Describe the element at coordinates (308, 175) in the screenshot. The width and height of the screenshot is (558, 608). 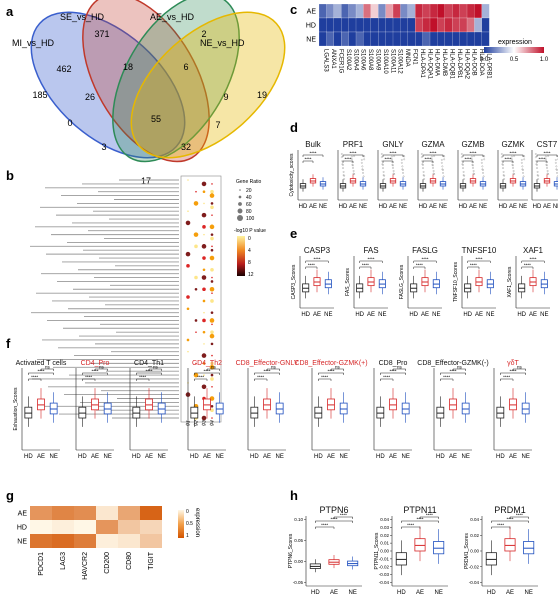
I see `boxplot: Bulk Cytotoxicity_scores HD AE NE ********` at that location.